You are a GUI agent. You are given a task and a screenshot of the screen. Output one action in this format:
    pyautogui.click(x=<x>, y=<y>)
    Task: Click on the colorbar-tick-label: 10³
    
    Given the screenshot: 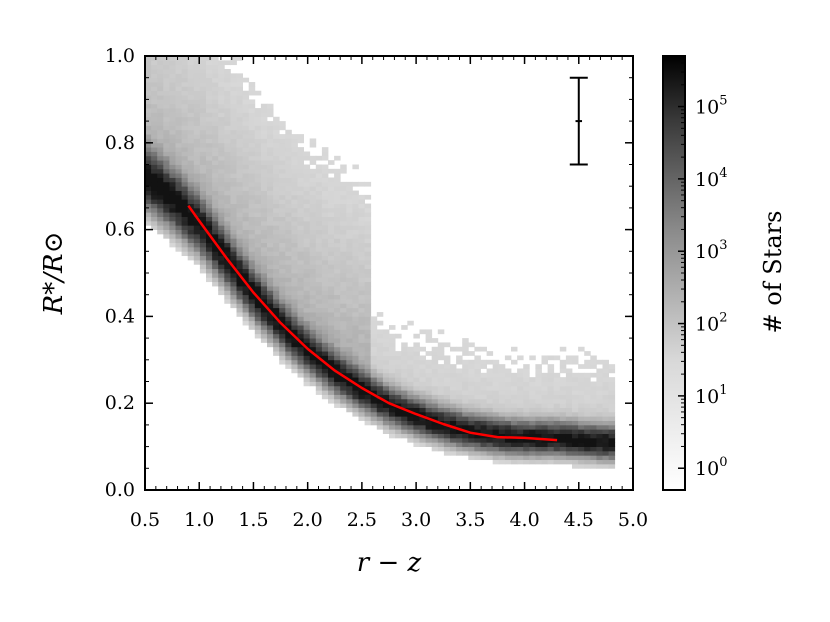 What is the action you would take?
    pyautogui.click(x=711, y=250)
    